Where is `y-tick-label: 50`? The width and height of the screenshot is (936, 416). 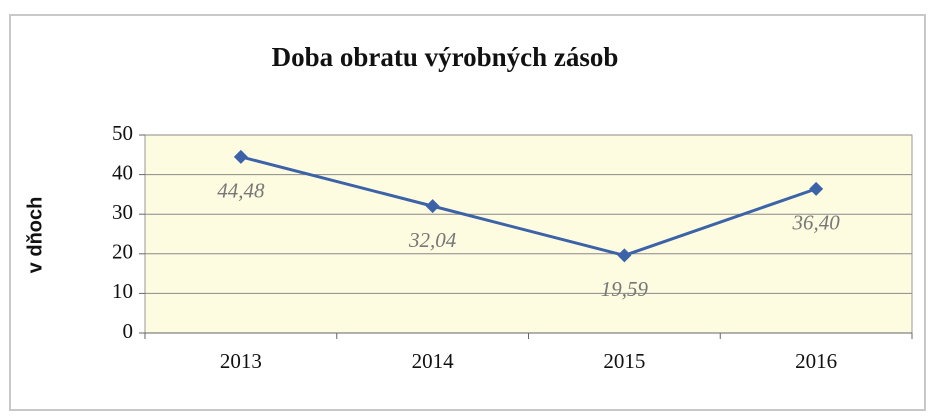 y-tick-label: 50 is located at coordinates (122, 133).